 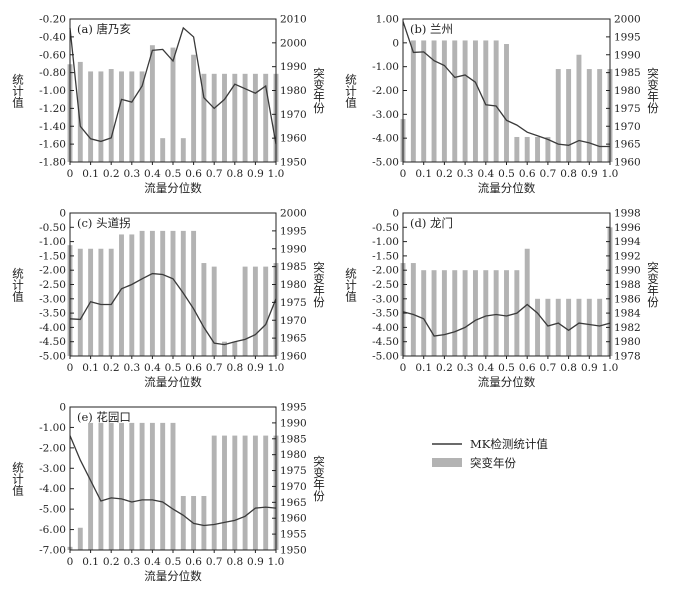 What do you see at coordinates (431, 223) in the screenshot?
I see `panel-title: (d) 龙门` at bounding box center [431, 223].